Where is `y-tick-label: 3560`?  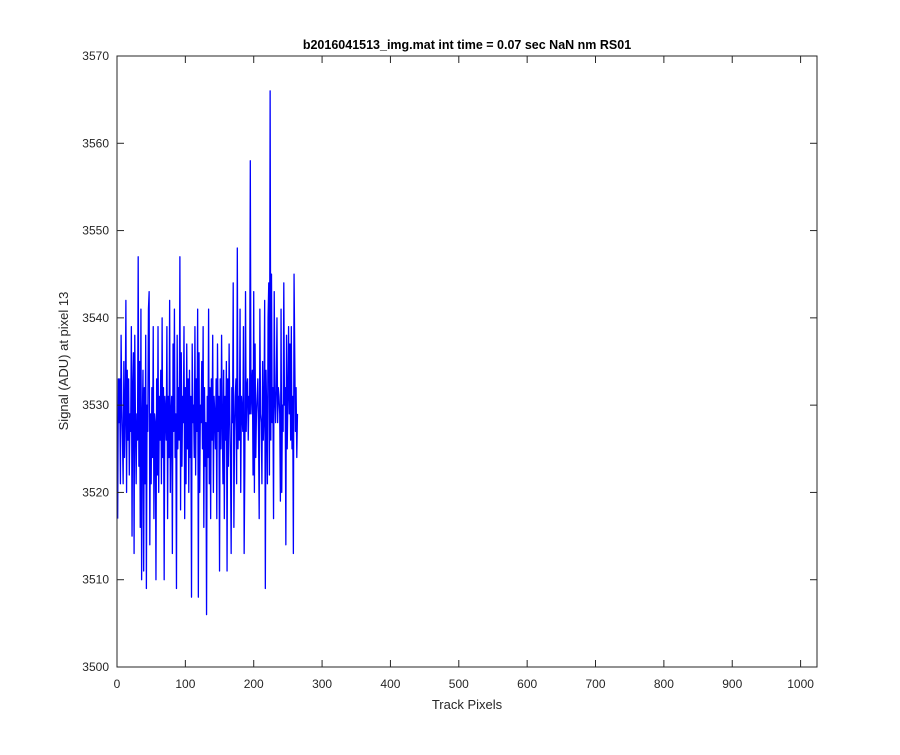 y-tick-label: 3560 is located at coordinates (95, 143).